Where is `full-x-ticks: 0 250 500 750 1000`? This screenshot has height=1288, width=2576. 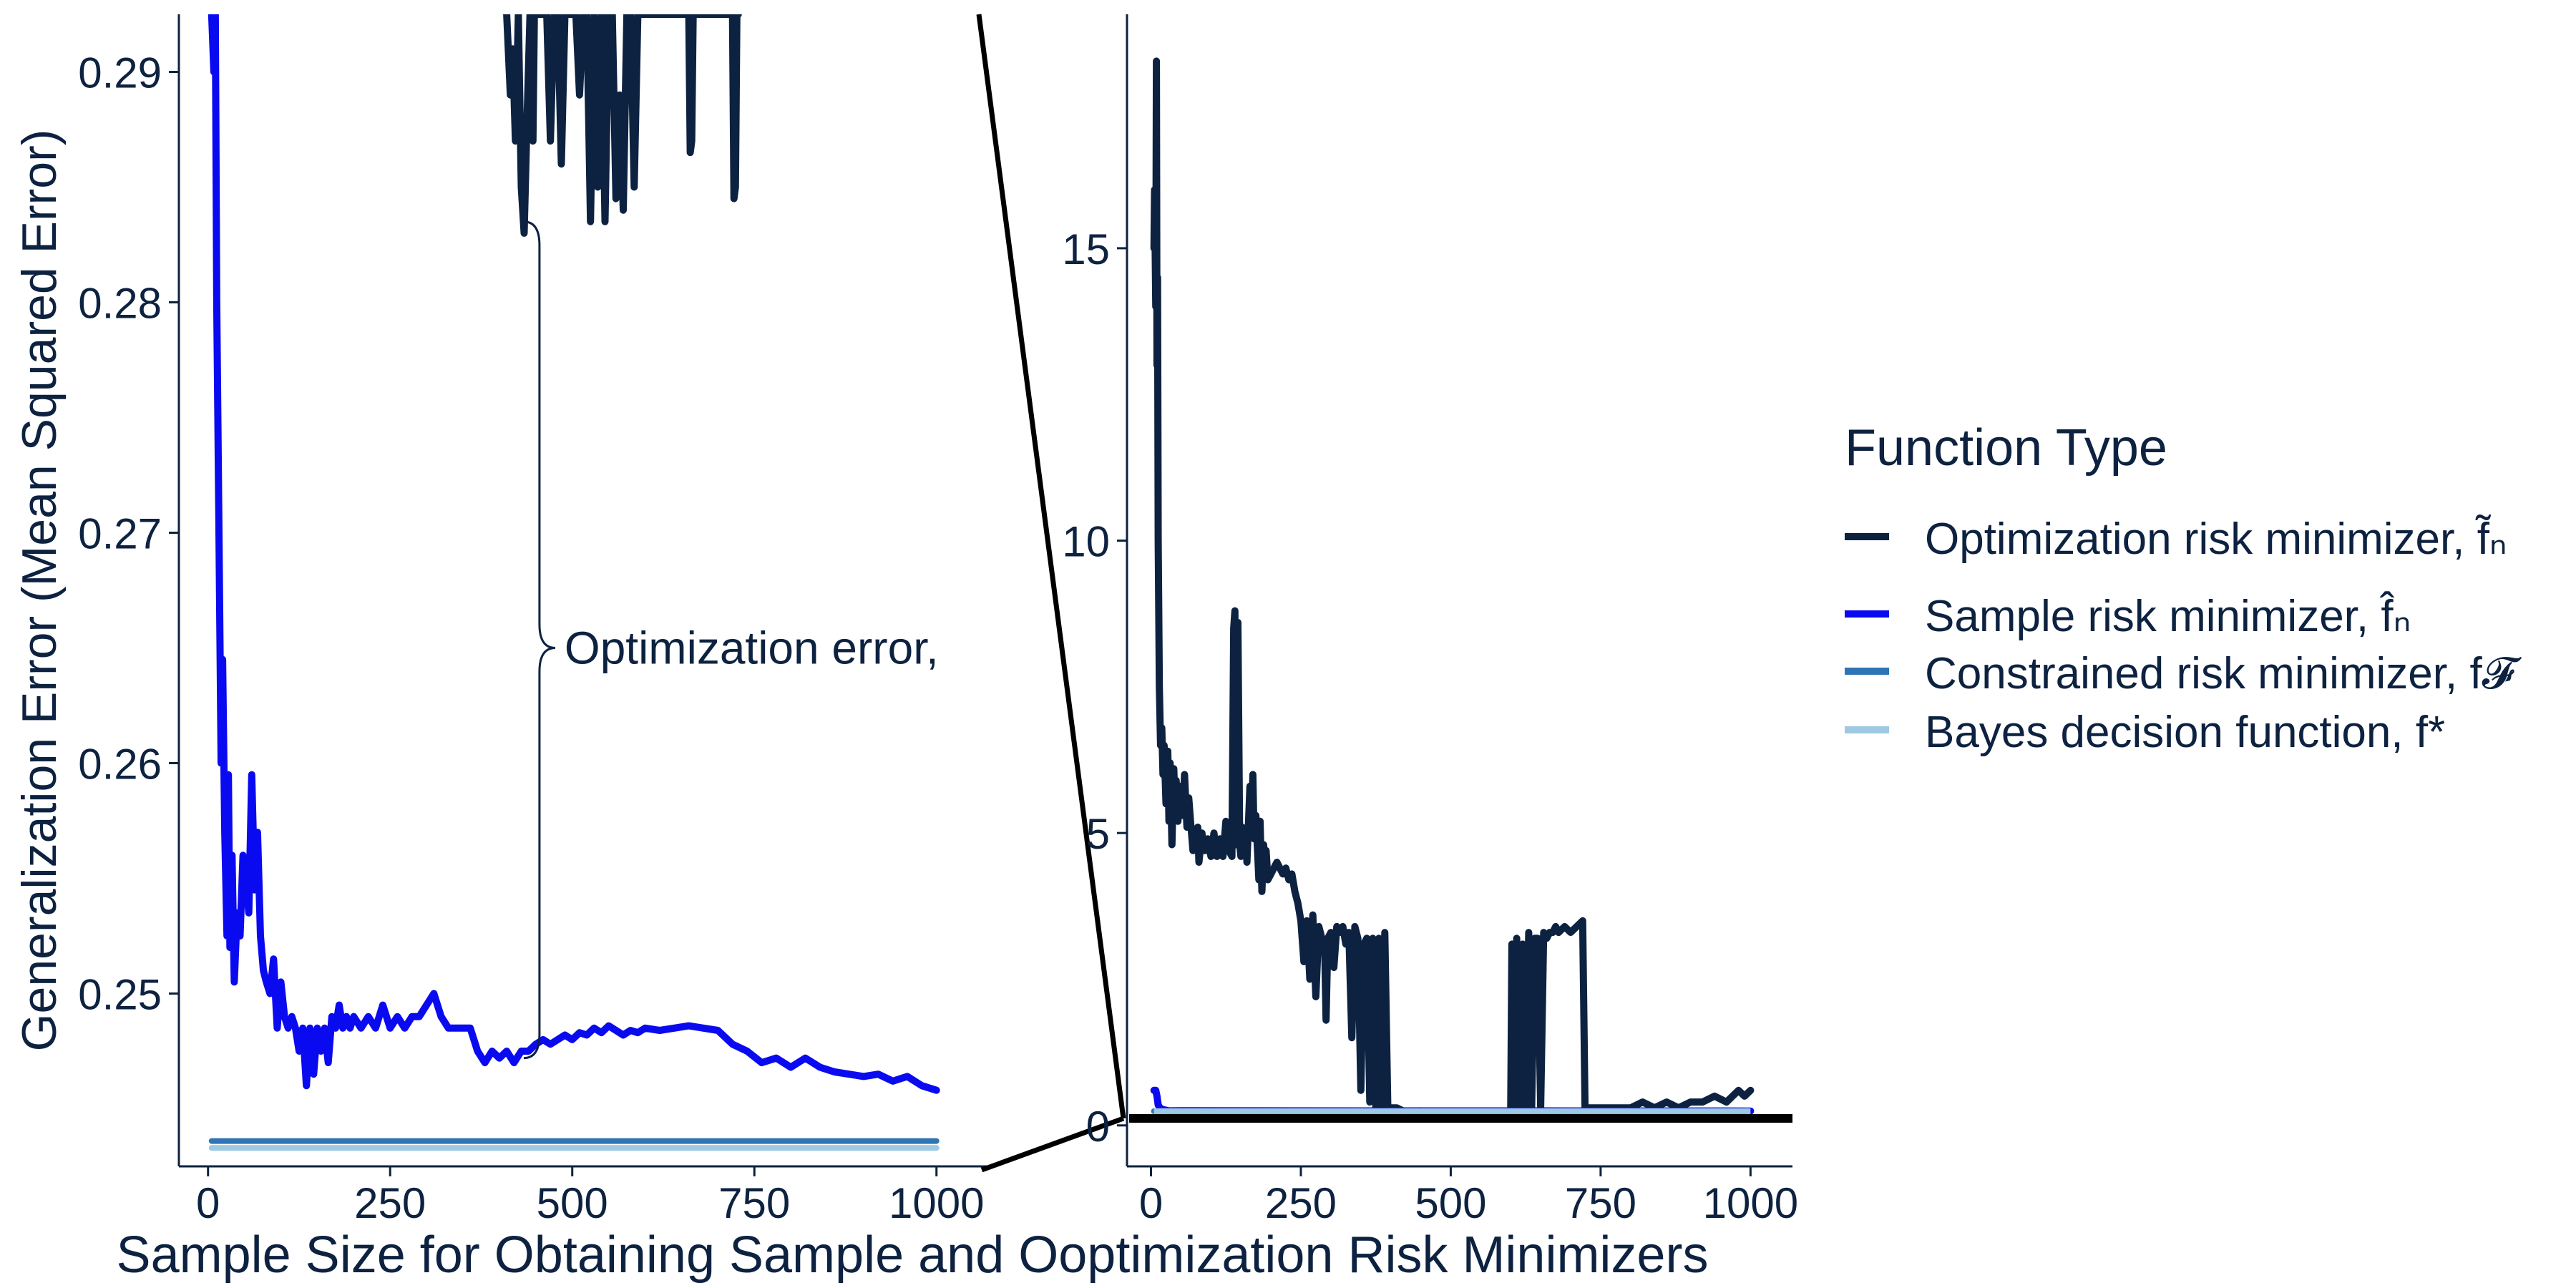 full-x-ticks: 0 250 500 750 1000 is located at coordinates (1468, 1196).